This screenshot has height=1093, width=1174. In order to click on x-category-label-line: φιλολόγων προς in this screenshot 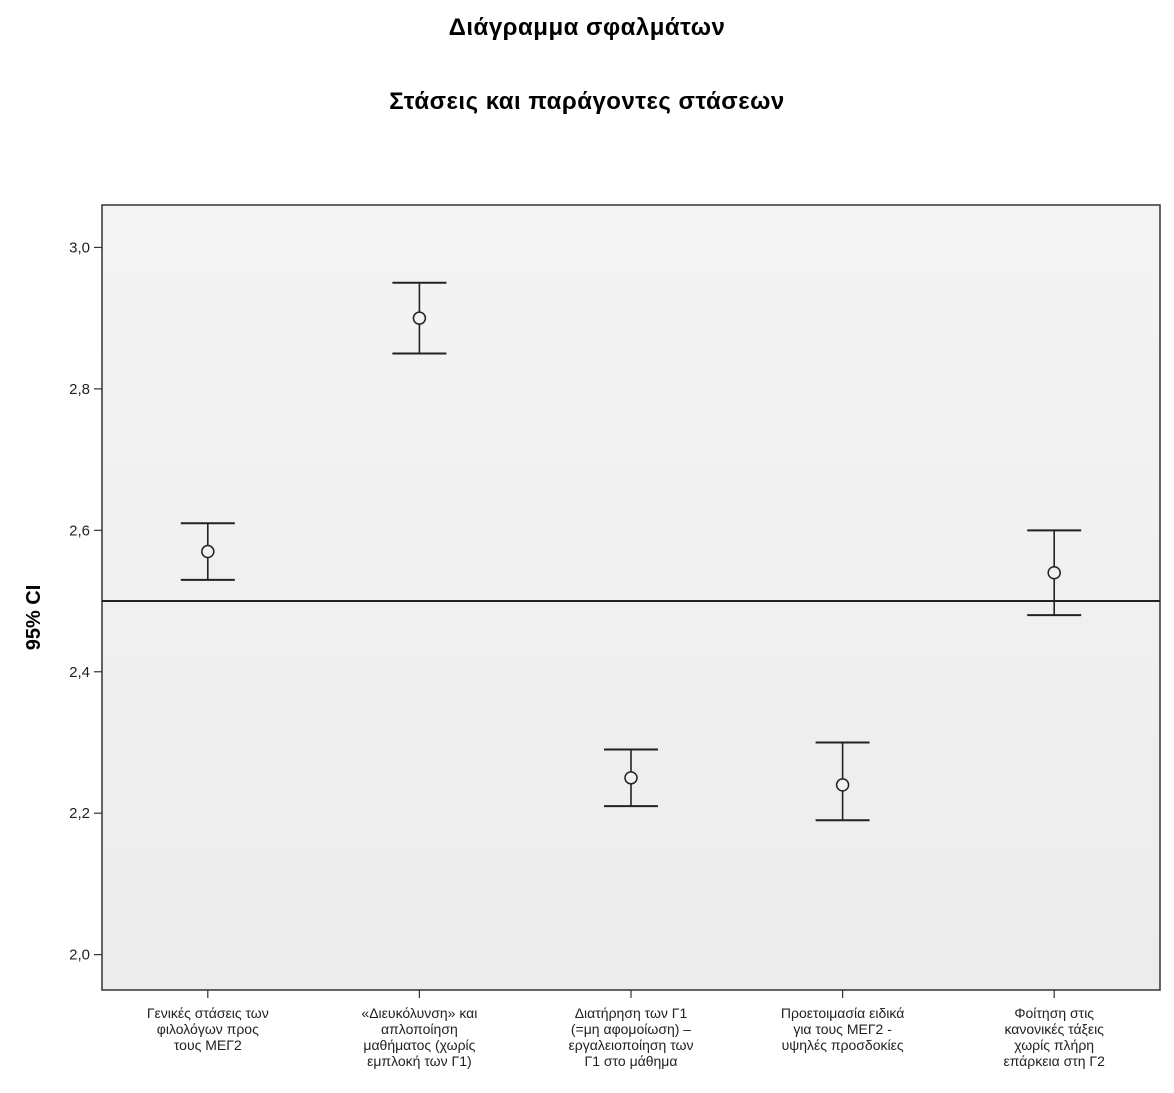, I will do `click(208, 1029)`.